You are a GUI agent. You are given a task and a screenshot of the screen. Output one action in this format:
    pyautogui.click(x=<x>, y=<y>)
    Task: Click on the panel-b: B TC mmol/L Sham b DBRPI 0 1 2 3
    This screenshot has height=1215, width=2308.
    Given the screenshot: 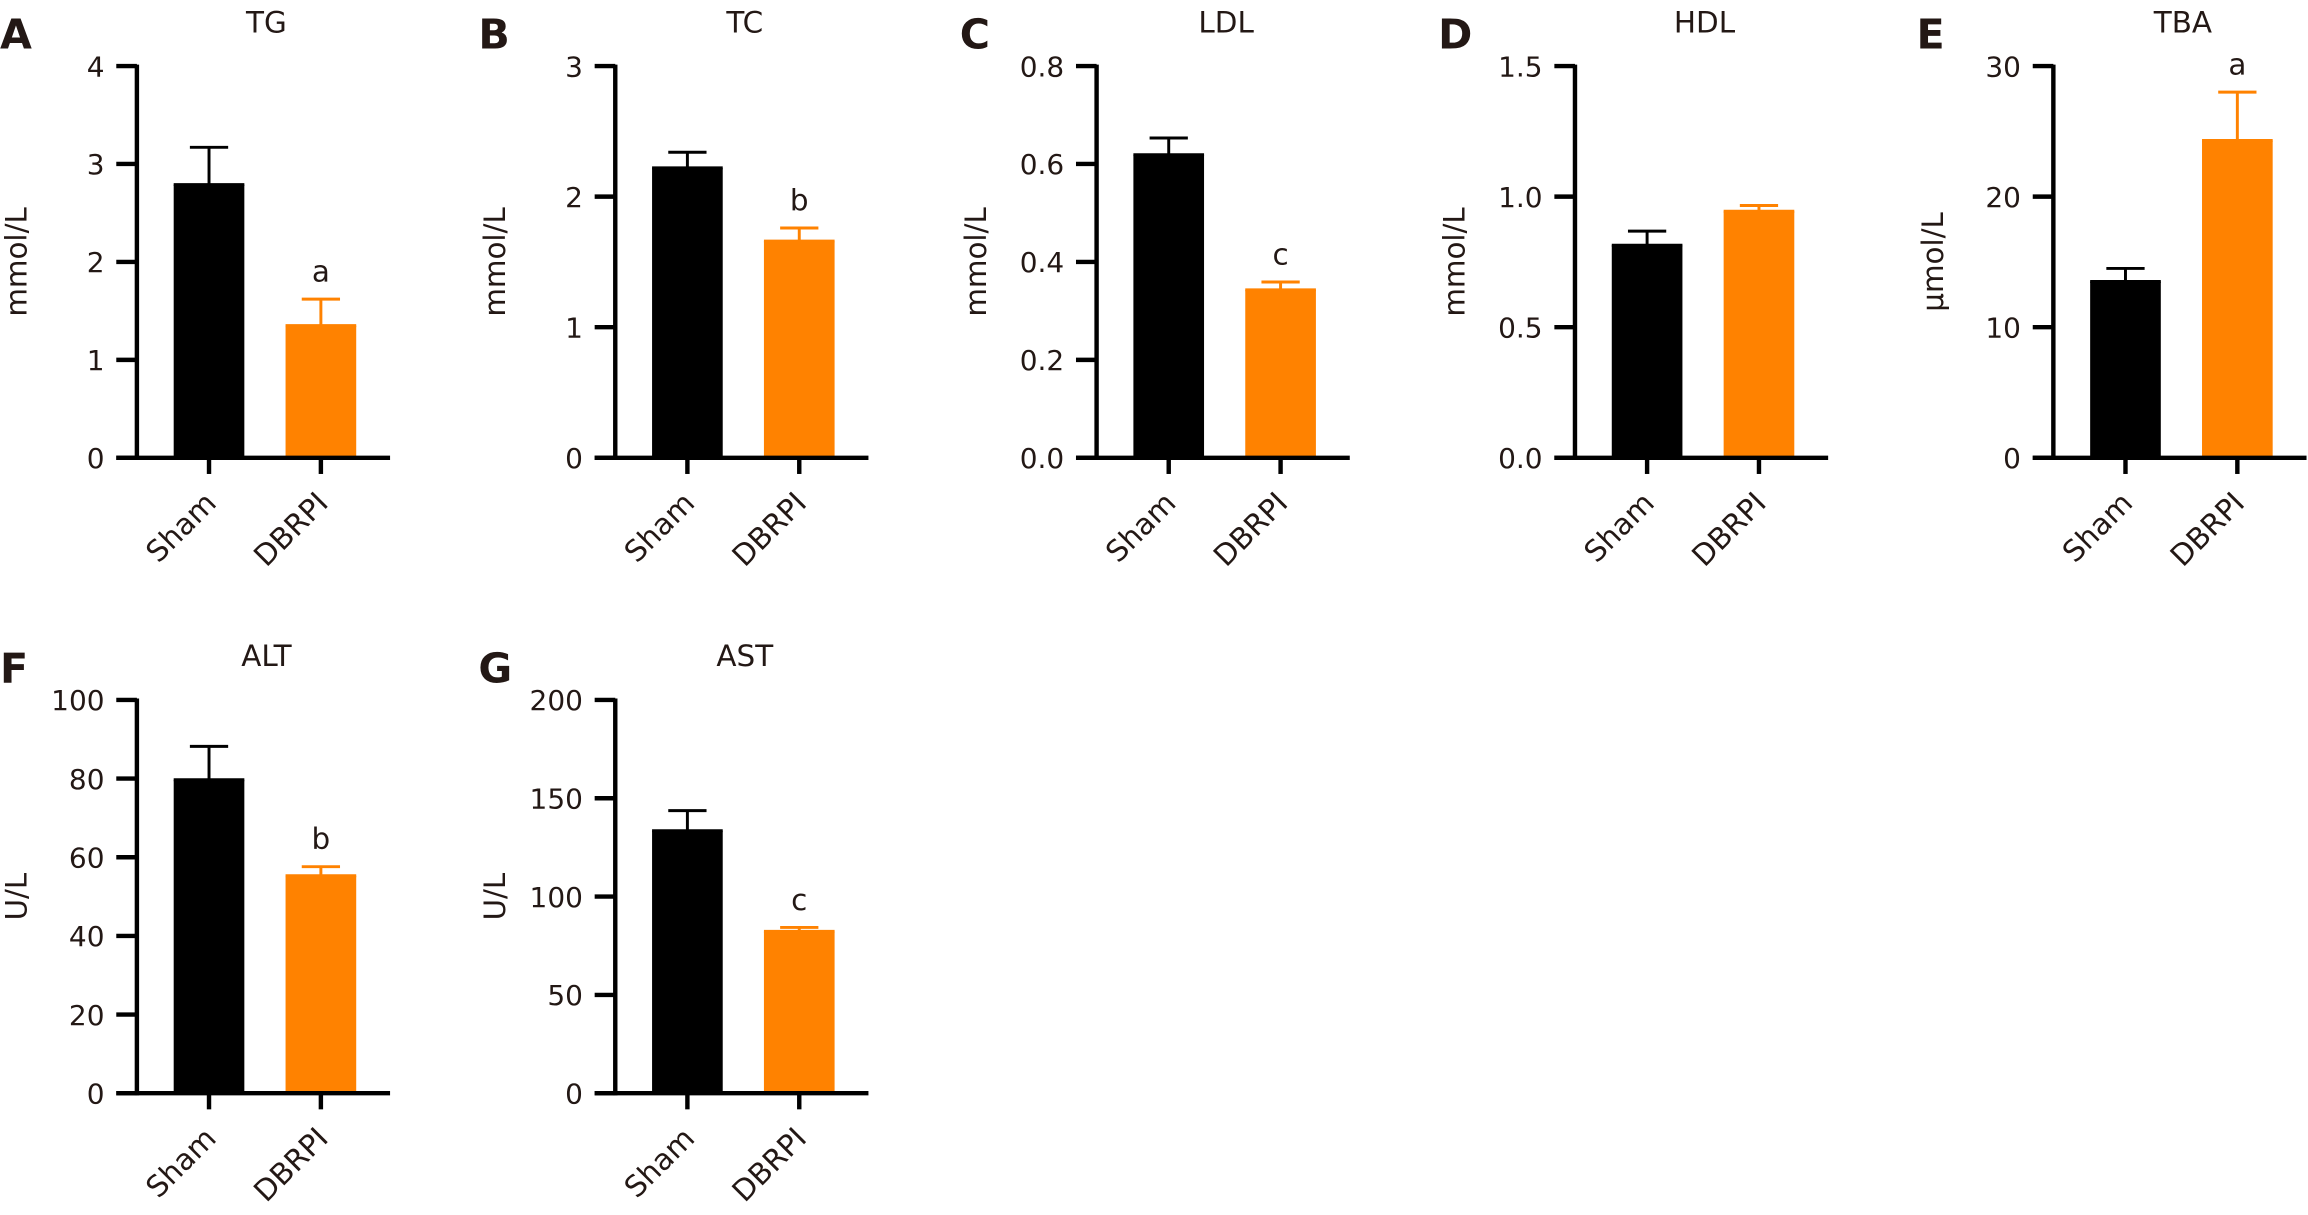 What is the action you would take?
    pyautogui.click(x=673, y=289)
    